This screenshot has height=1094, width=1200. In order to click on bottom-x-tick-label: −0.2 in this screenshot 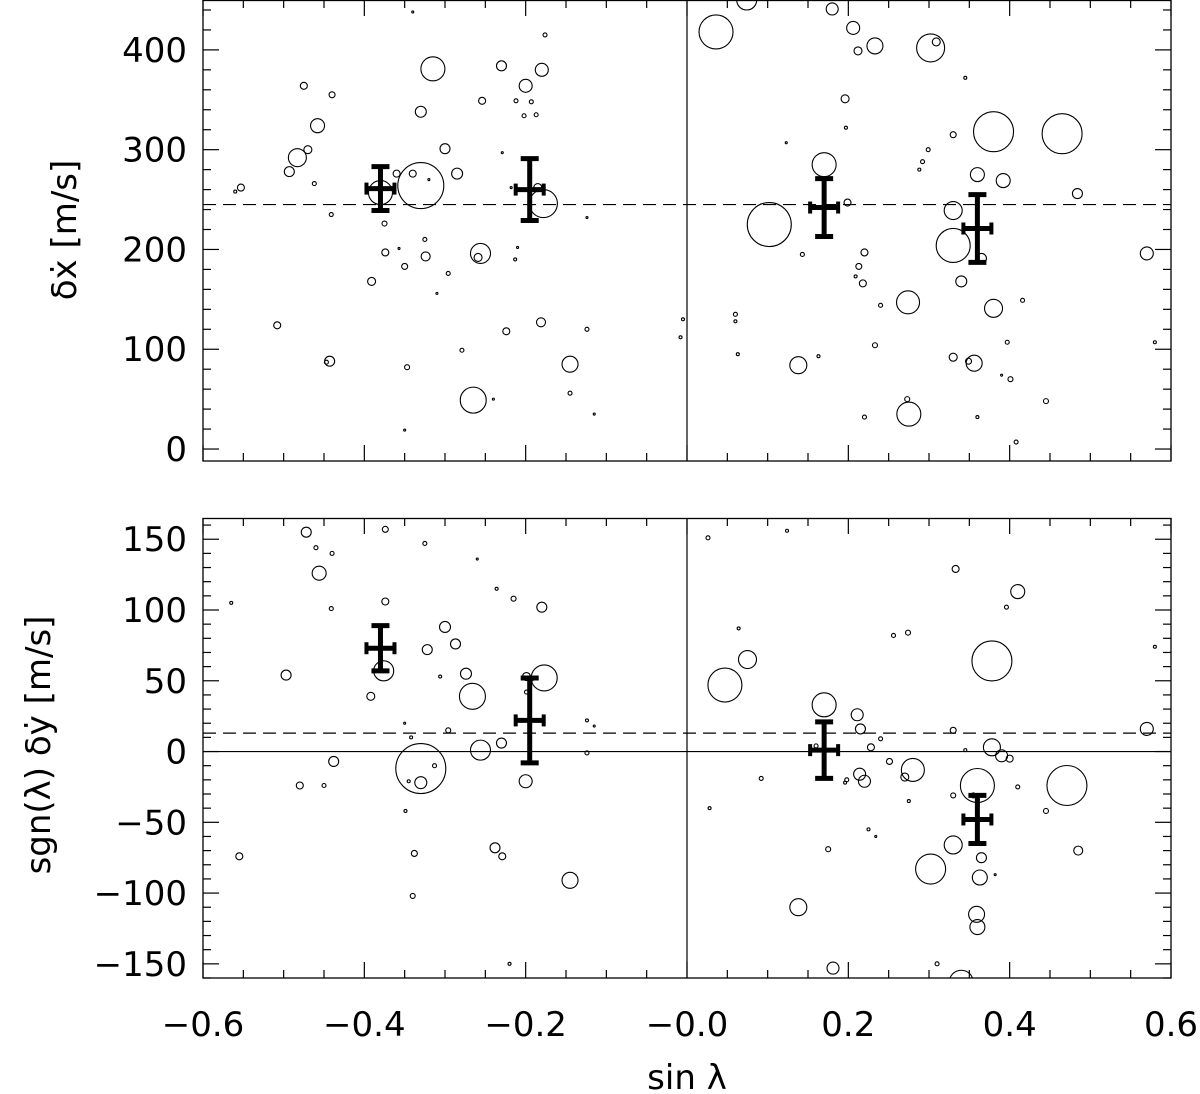, I will do `click(525, 1025)`.